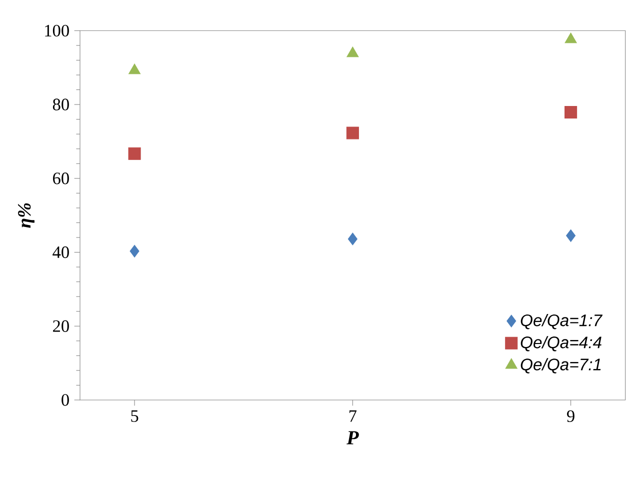 The height and width of the screenshot is (481, 639). Describe the element at coordinates (570, 416) in the screenshot. I see `x-tick-label: 9` at that location.